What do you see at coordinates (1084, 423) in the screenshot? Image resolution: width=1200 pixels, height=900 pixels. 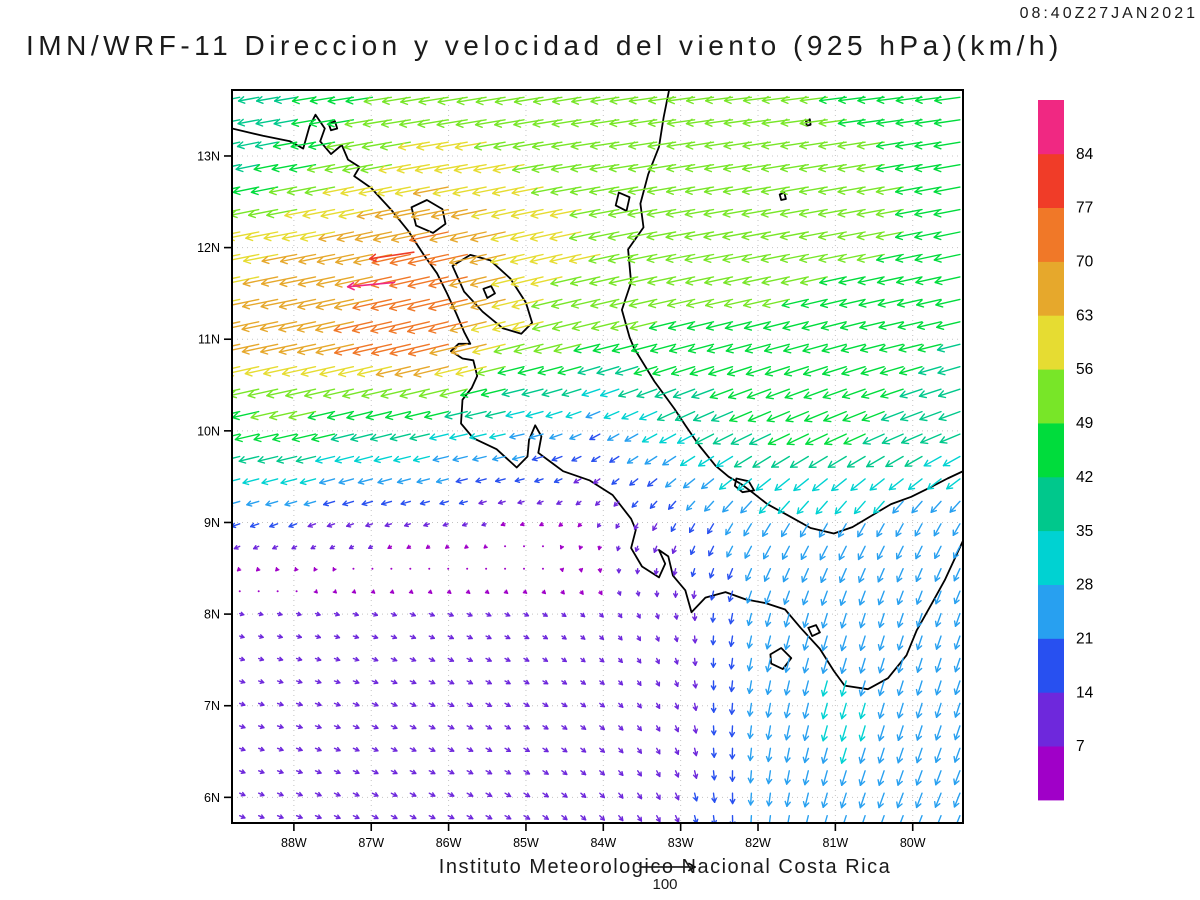 I see `colorbar-tick-label: 49` at bounding box center [1084, 423].